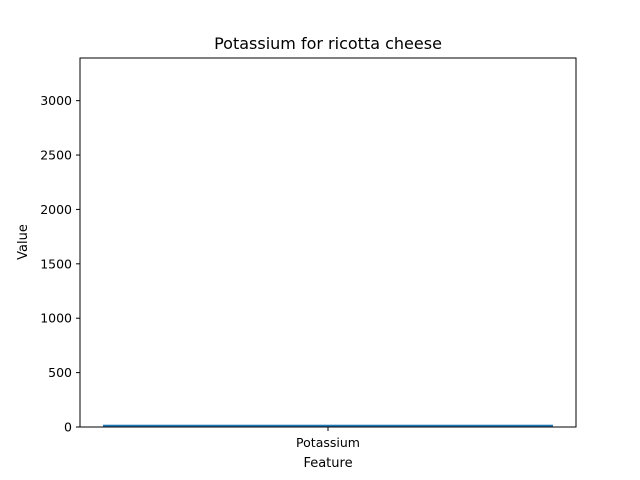  What do you see at coordinates (328, 425) in the screenshot?
I see `bar-potassium` at bounding box center [328, 425].